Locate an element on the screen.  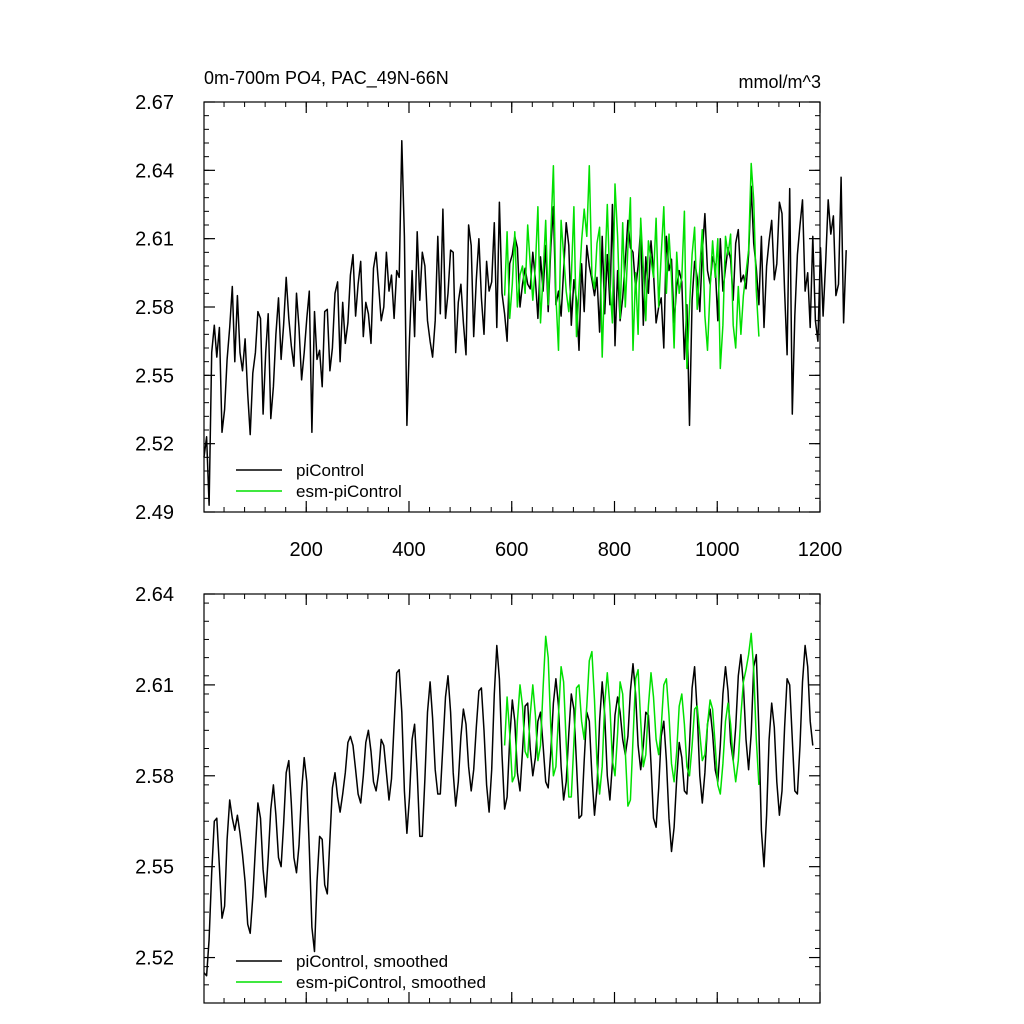
legend-label-esm-picontrol: esm-piControl is located at coordinates (349, 491).